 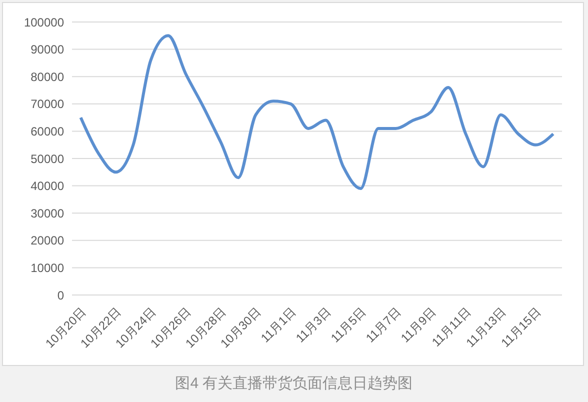 What do you see at coordinates (47, 104) in the screenshot?
I see `y-tick-label: 70000` at bounding box center [47, 104].